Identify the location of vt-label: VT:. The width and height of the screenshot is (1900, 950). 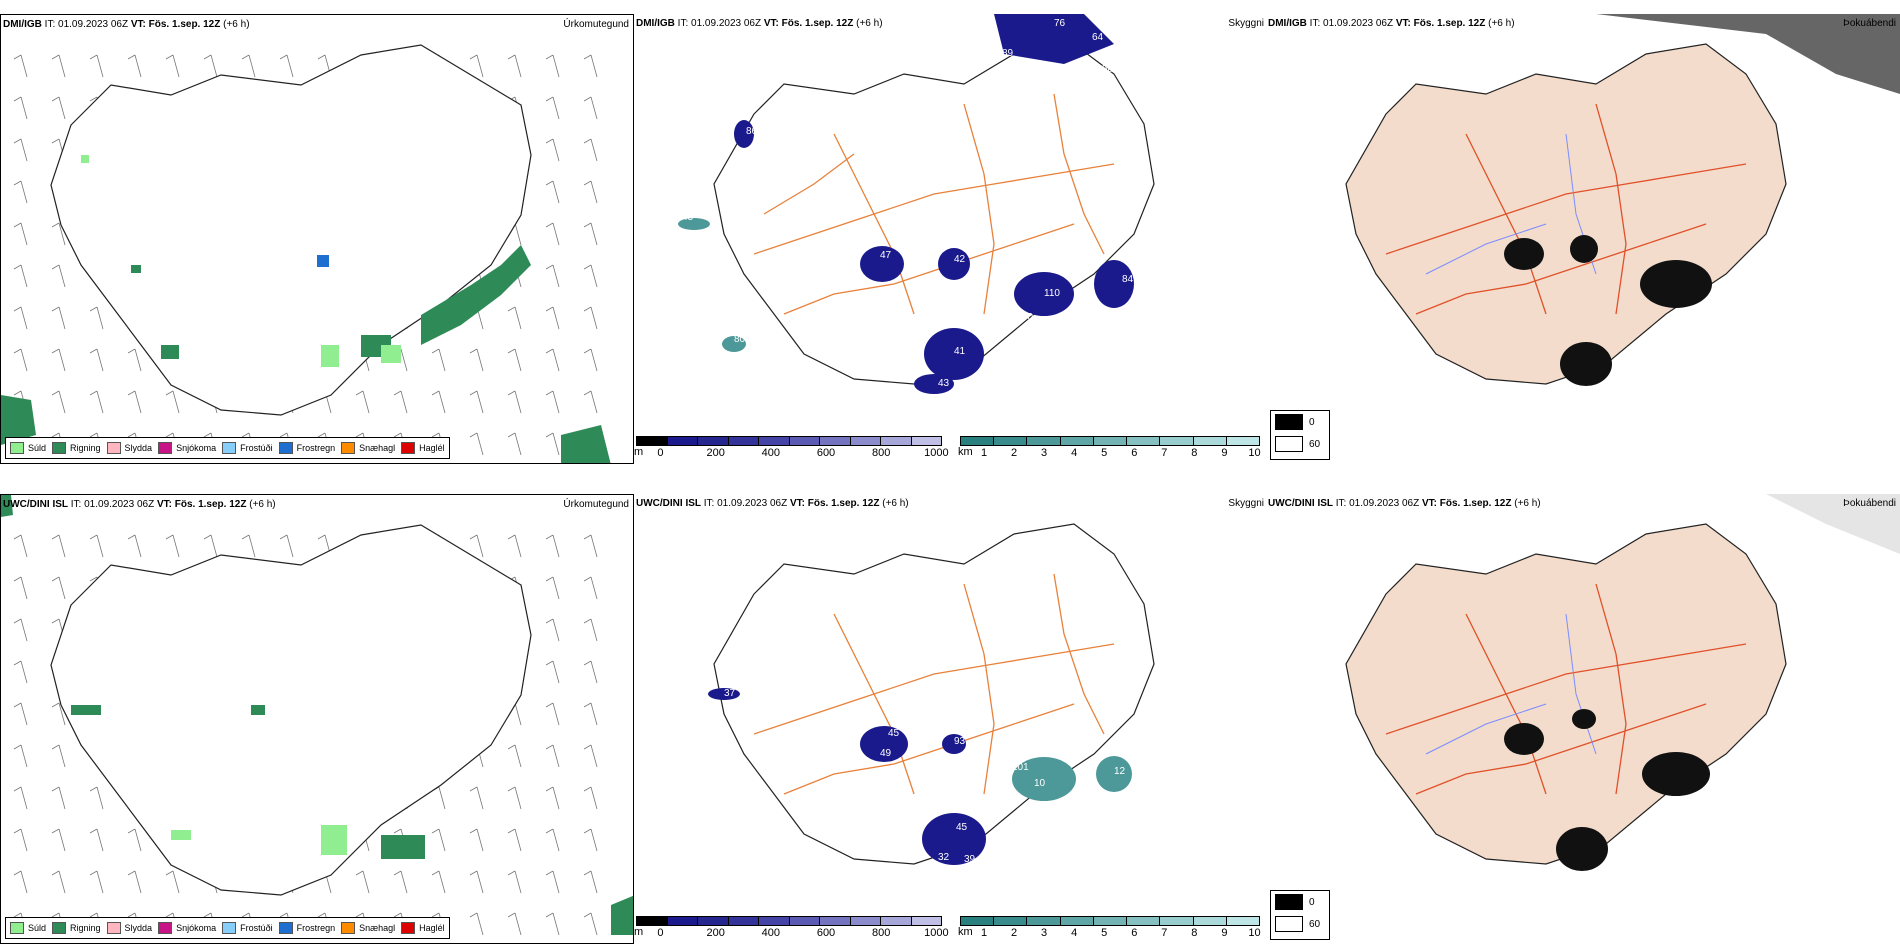
(1429, 503).